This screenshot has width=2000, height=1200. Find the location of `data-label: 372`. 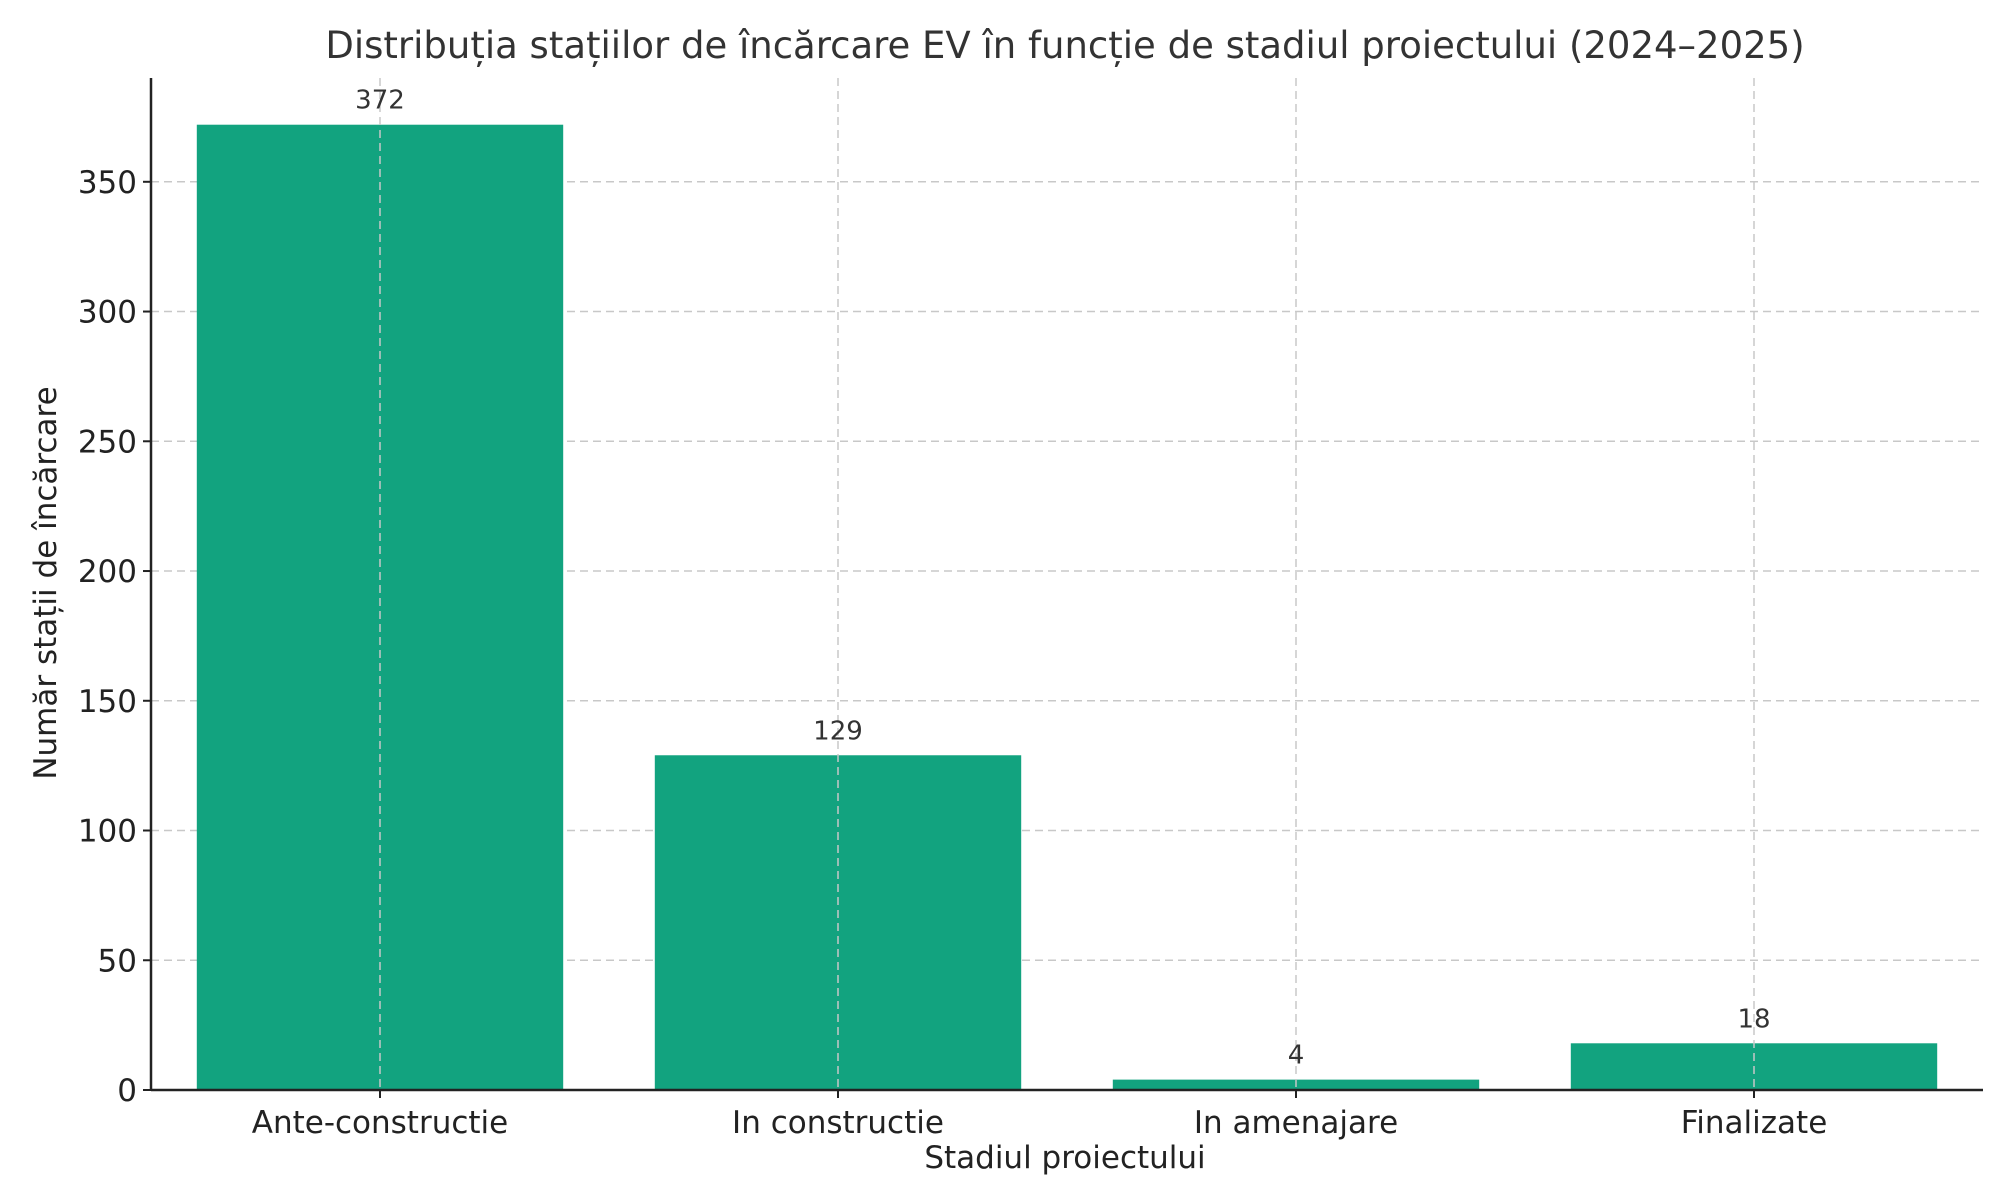

data-label: 372 is located at coordinates (380, 101).